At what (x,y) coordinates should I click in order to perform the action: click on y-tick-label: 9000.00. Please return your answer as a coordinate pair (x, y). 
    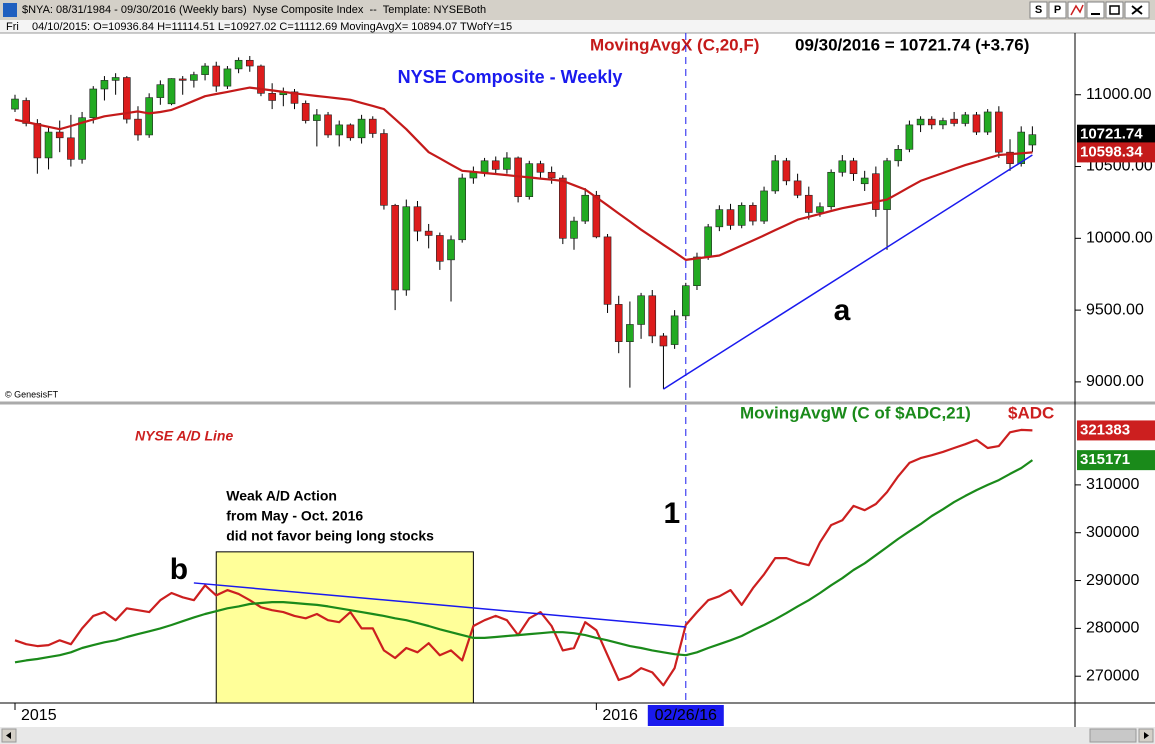
    Looking at the image, I should click on (1115, 381).